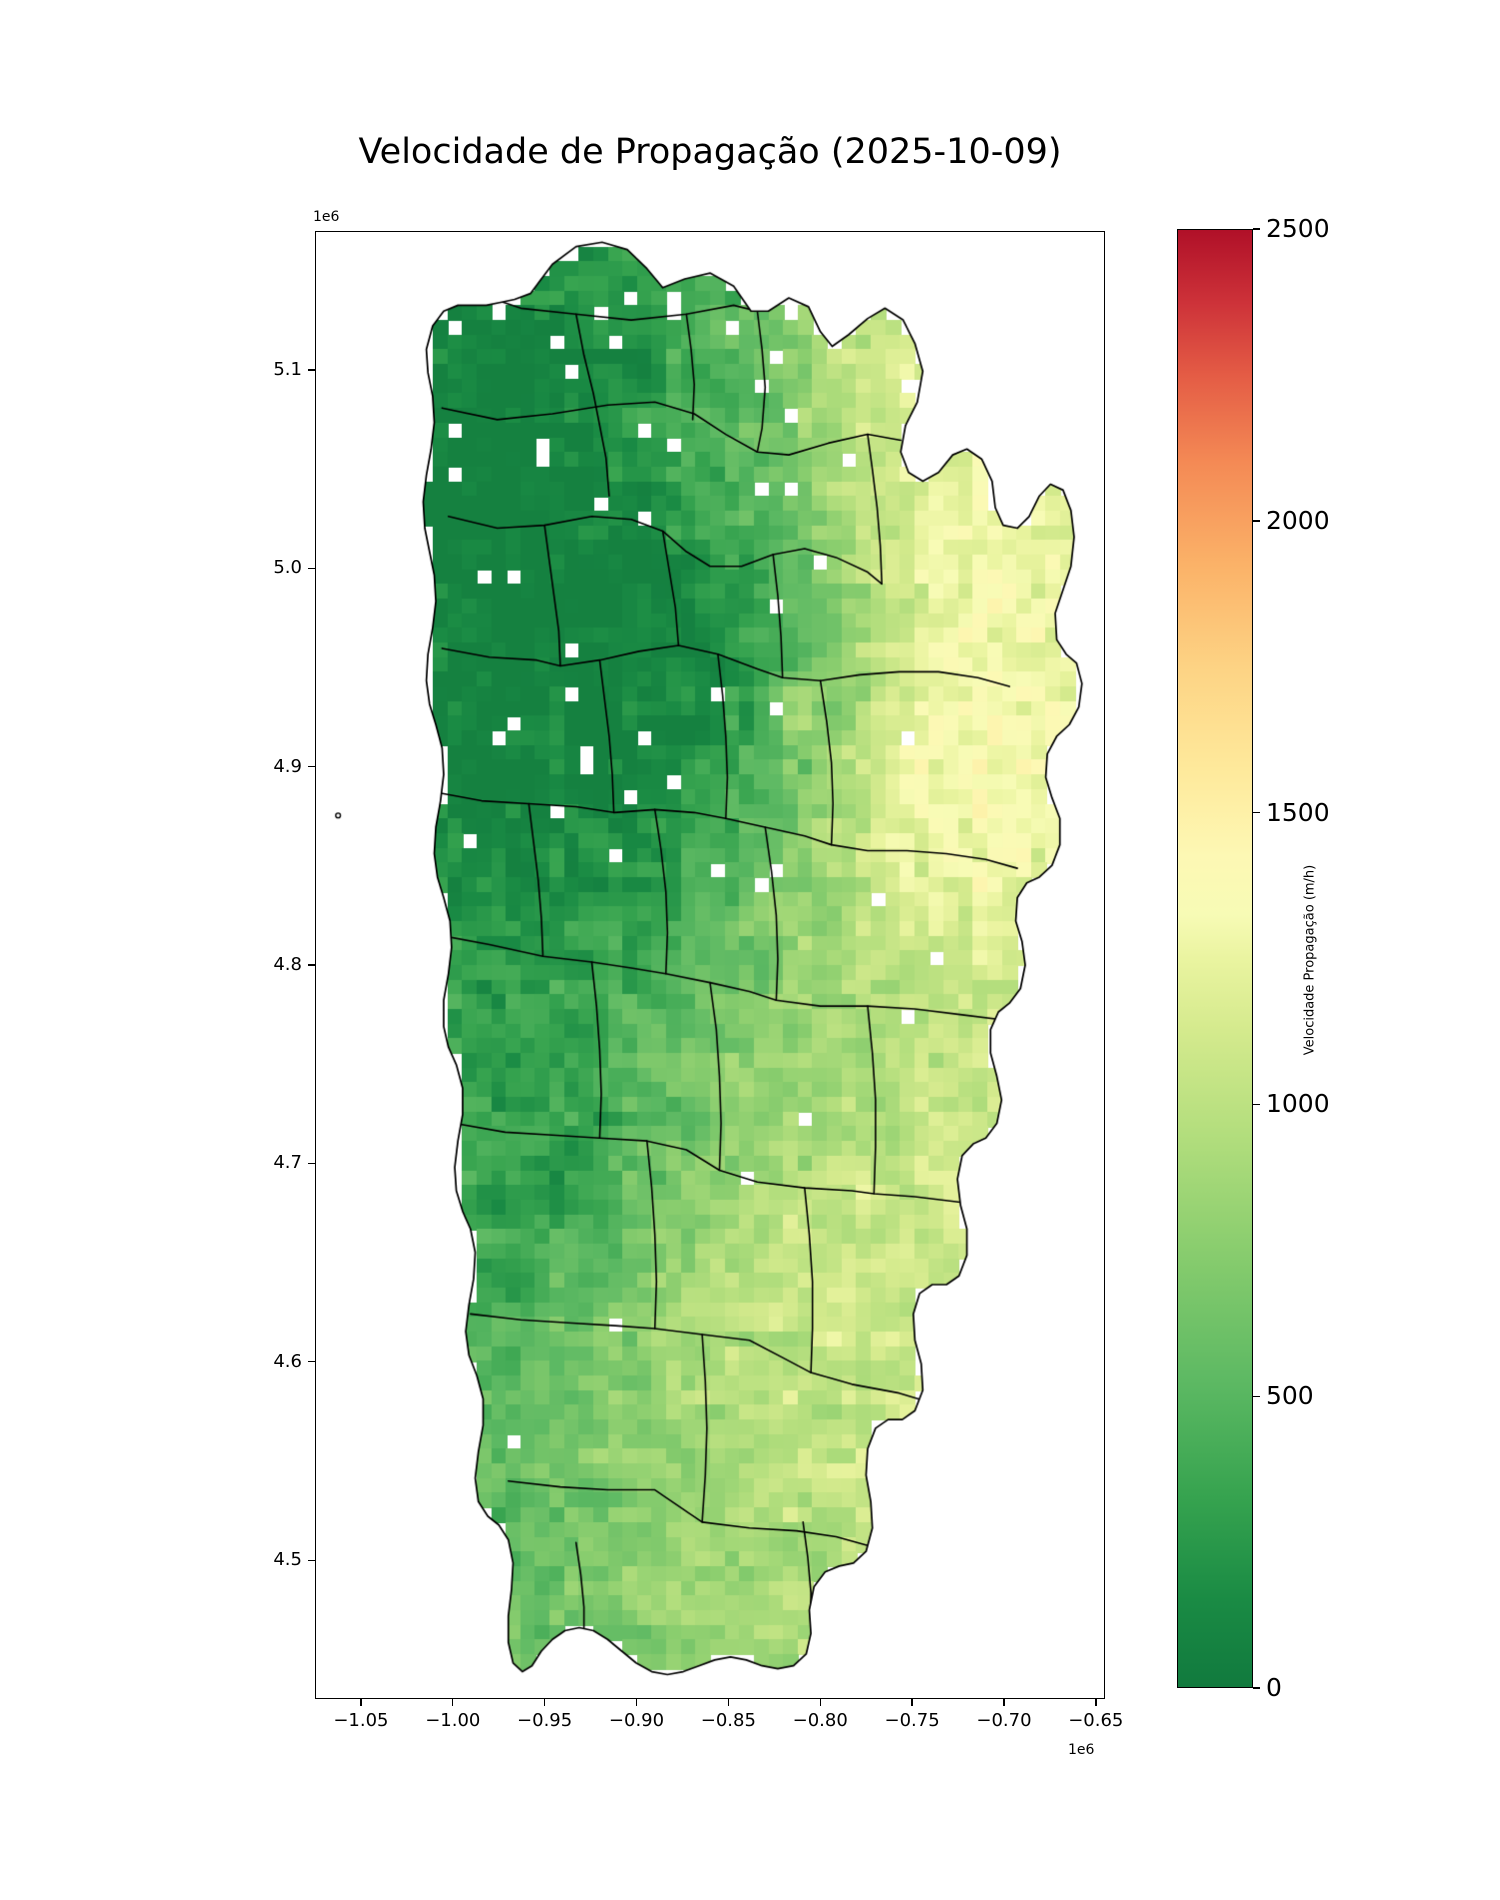 This screenshot has height=1900, width=1500. What do you see at coordinates (287, 568) in the screenshot?
I see `y-tick-label: 5.0` at bounding box center [287, 568].